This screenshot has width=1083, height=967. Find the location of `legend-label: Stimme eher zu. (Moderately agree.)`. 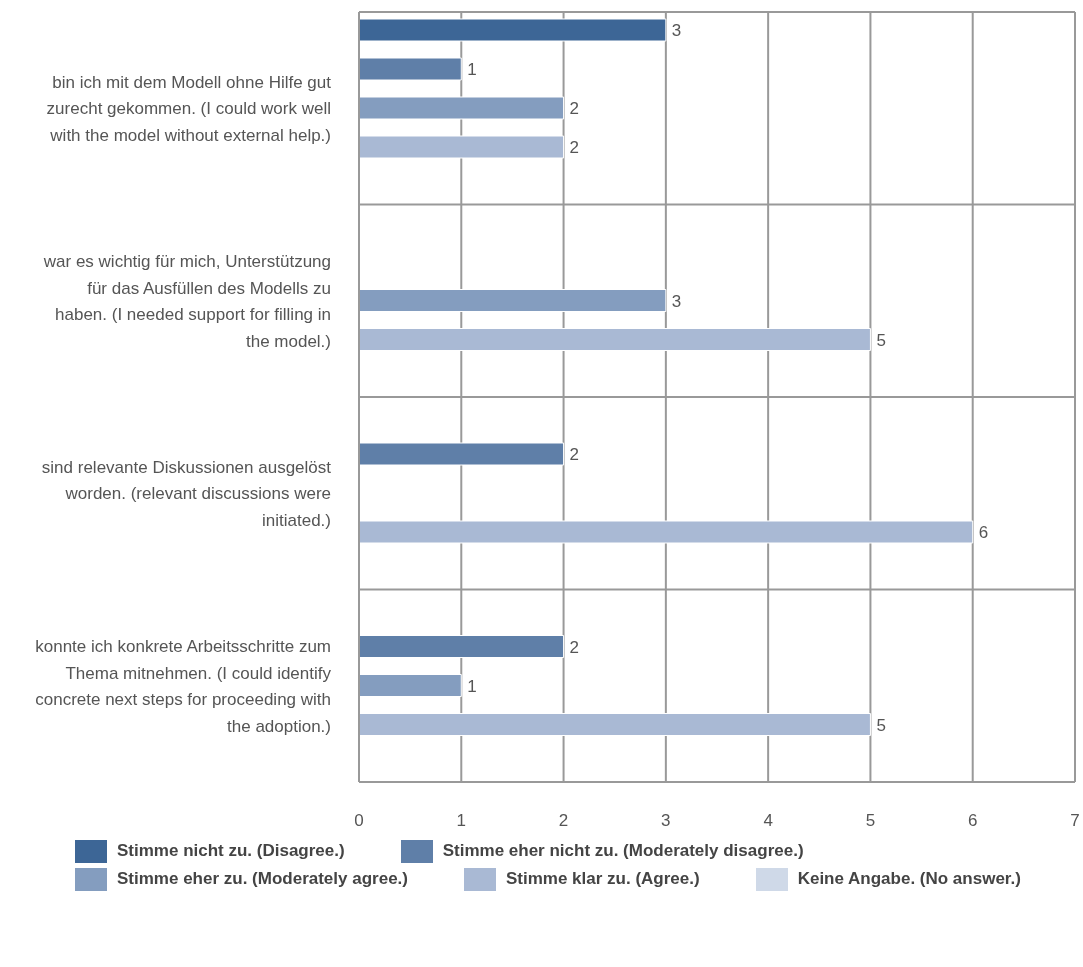

legend-label: Stimme eher zu. (Moderately agree.) is located at coordinates (262, 879).